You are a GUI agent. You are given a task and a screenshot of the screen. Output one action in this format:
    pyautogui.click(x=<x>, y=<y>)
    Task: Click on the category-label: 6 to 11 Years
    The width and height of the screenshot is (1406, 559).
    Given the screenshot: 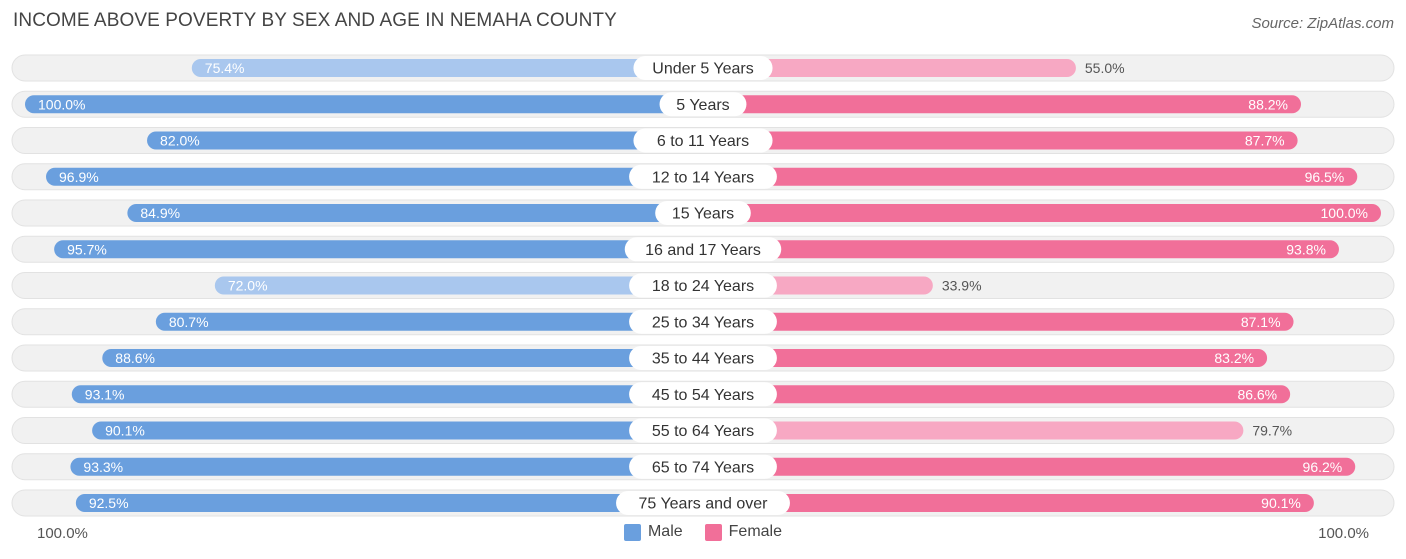 What is the action you would take?
    pyautogui.click(x=703, y=141)
    